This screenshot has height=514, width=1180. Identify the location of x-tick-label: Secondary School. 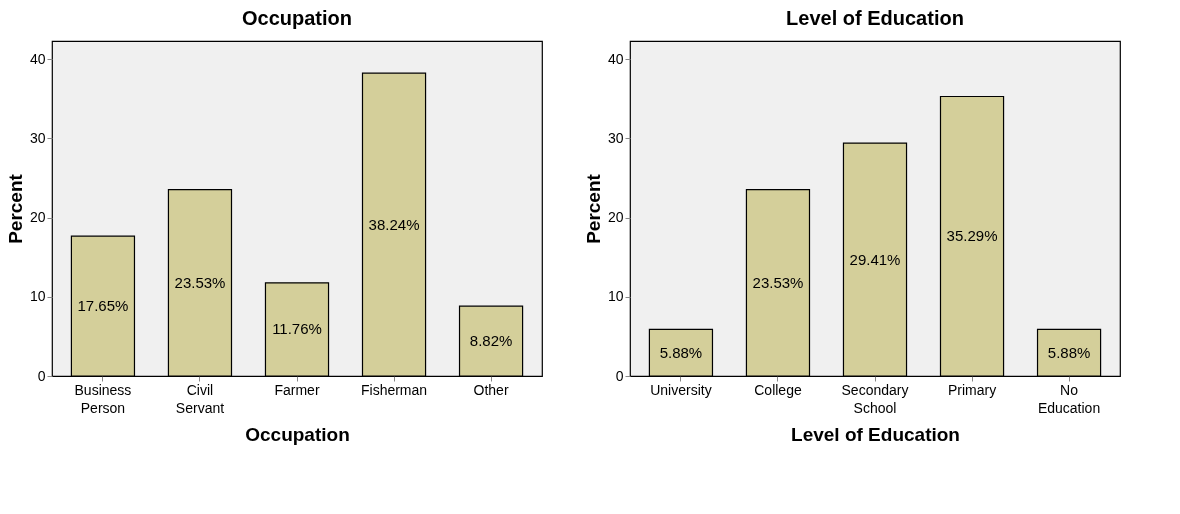
(875, 398).